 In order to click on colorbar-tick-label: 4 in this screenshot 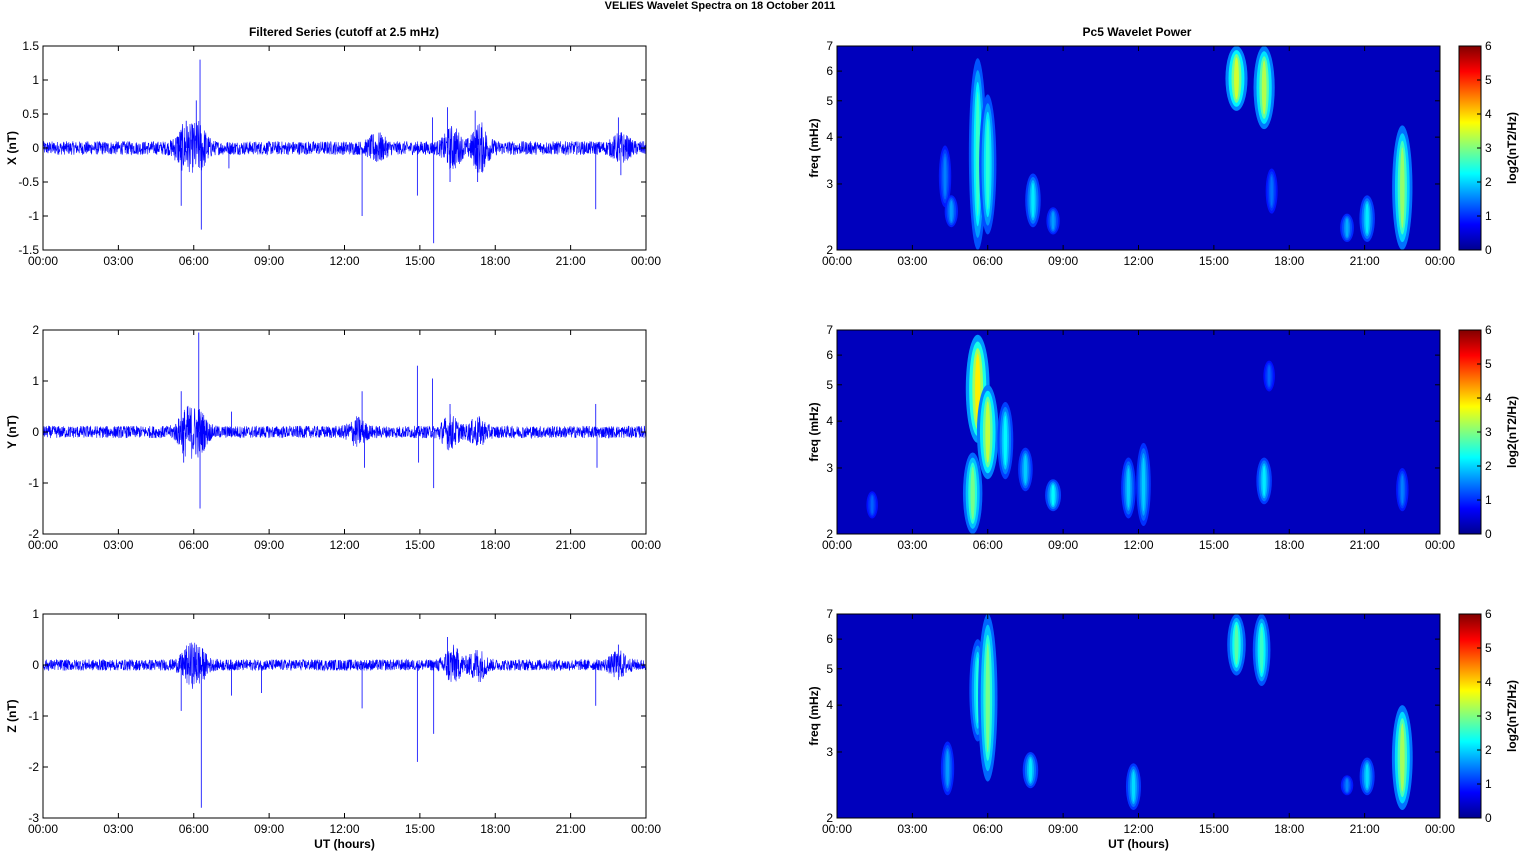, I will do `click(1488, 398)`.